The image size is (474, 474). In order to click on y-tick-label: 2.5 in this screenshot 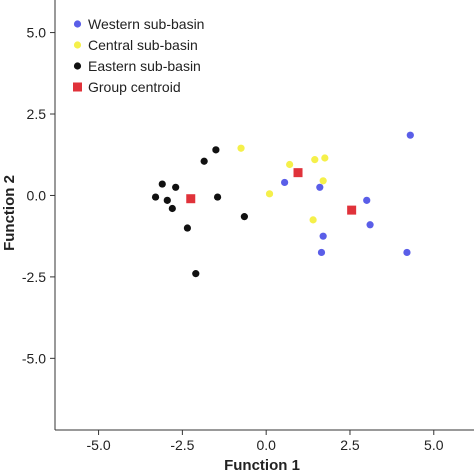, I will do `click(37, 114)`.